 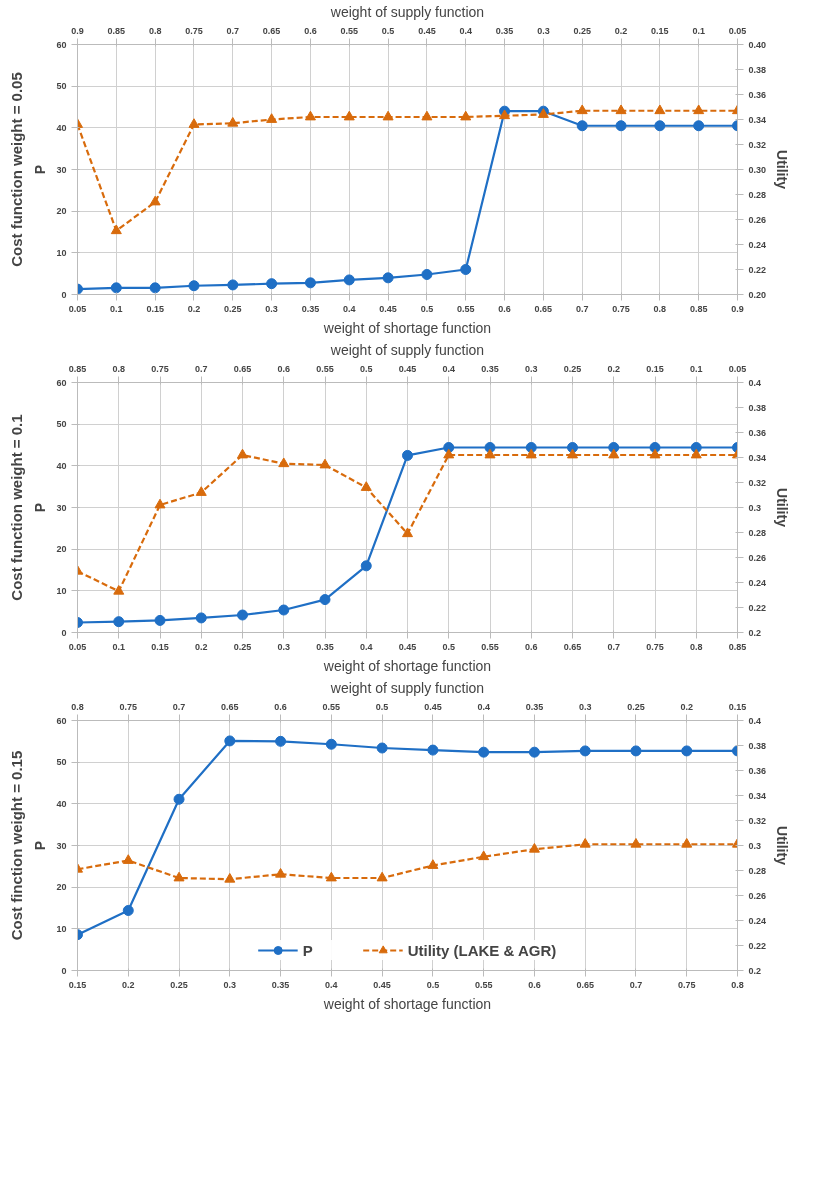 I want to click on x-tick-label: 0.25, so click(x=179, y=984).